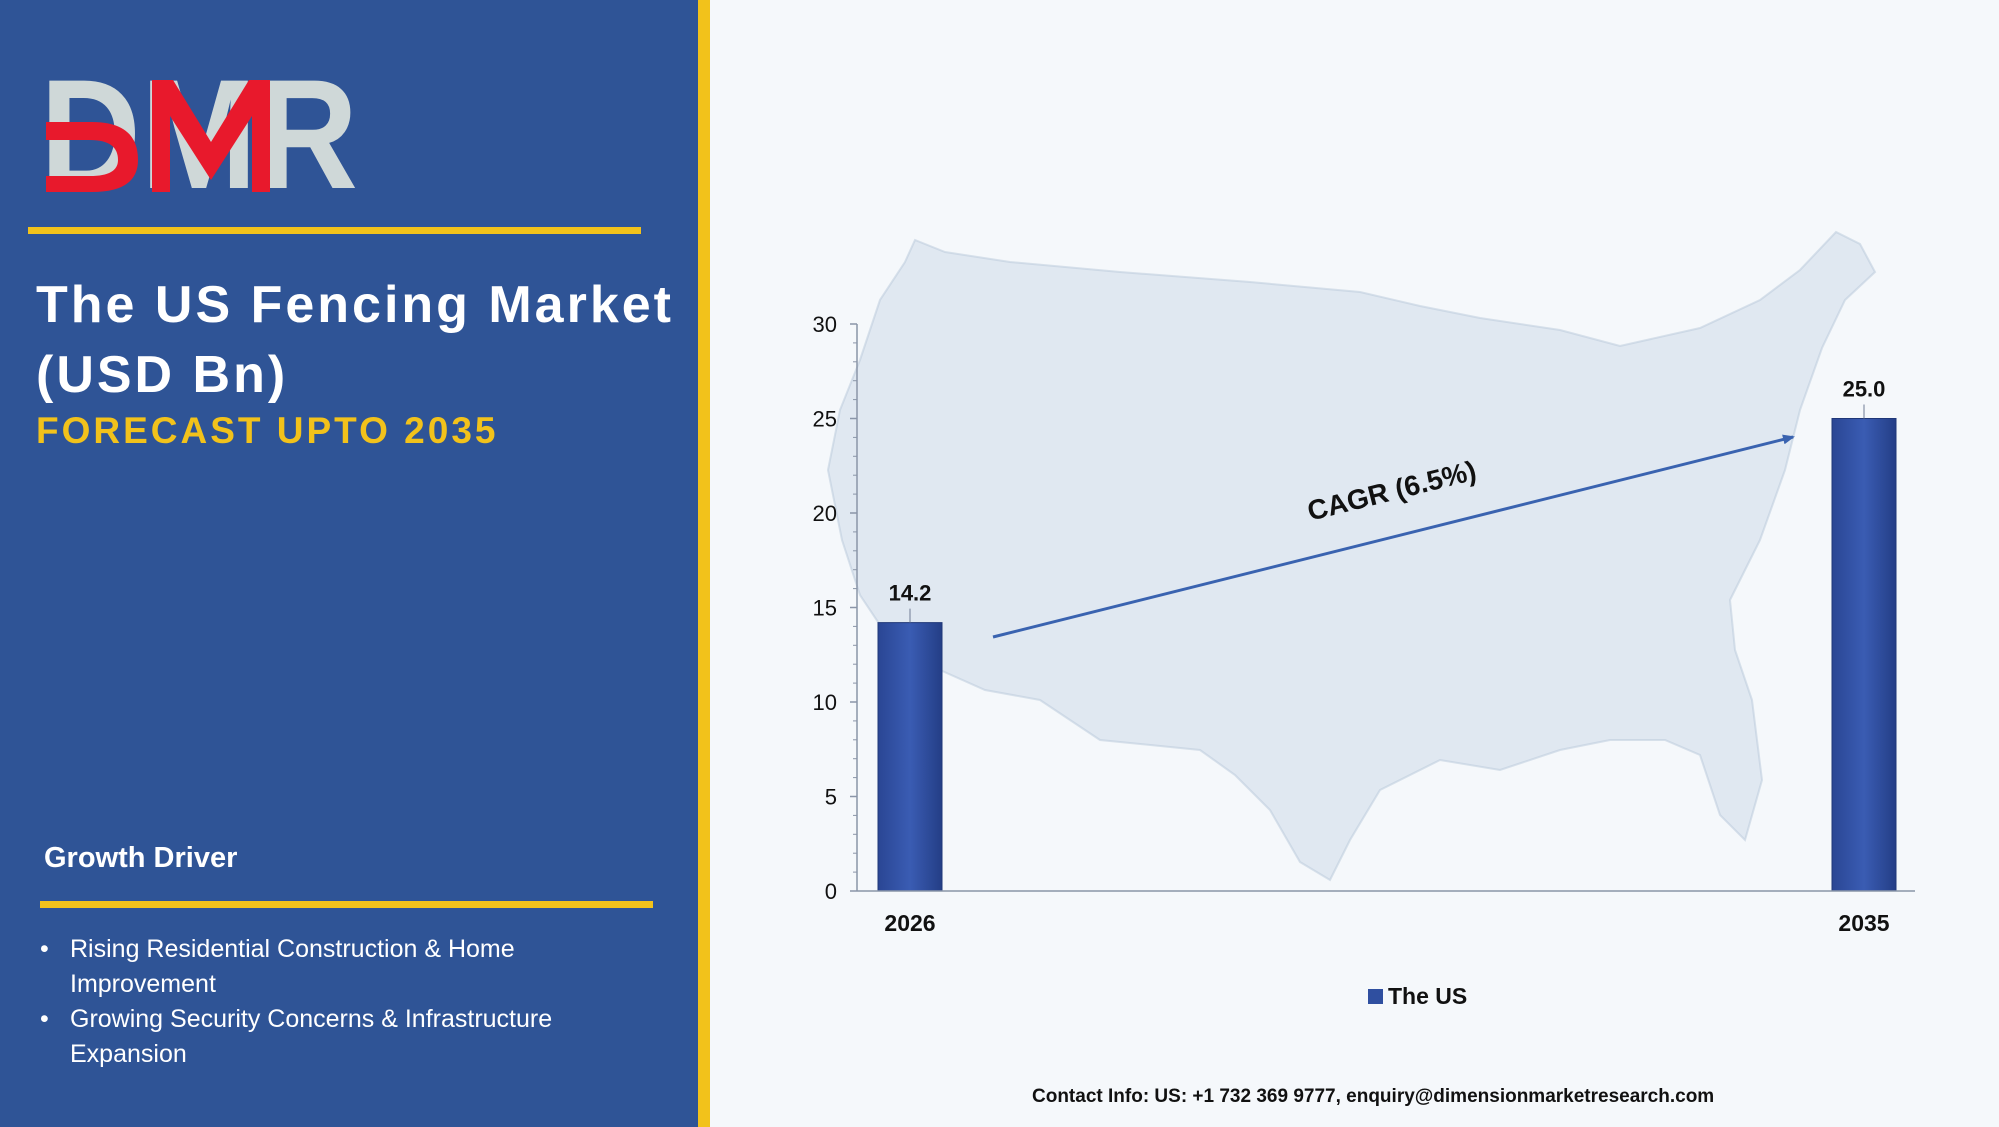 The image size is (1999, 1127). Describe the element at coordinates (825, 419) in the screenshot. I see `y-tick-label: 25` at that location.